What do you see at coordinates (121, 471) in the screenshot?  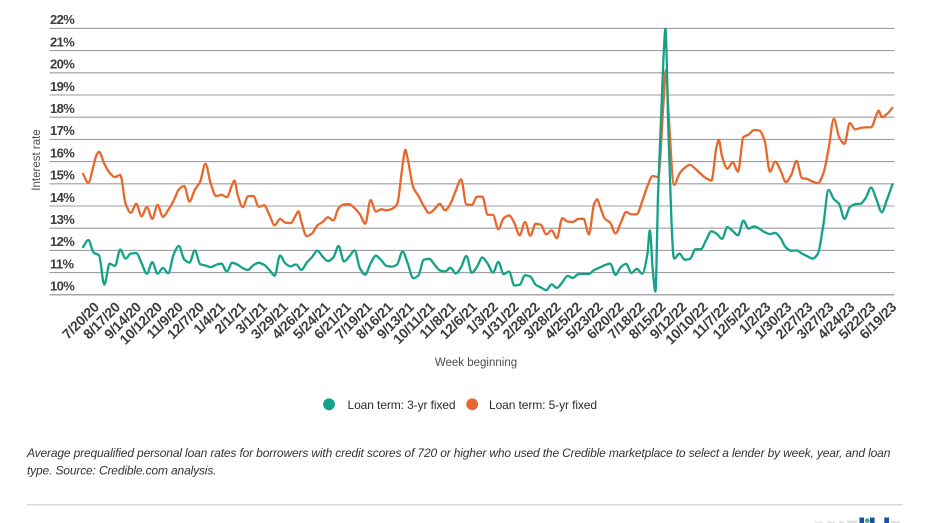 I see `svg-text:type. Source: Credible.com ana: type. Source: Credible.com analysis.` at bounding box center [121, 471].